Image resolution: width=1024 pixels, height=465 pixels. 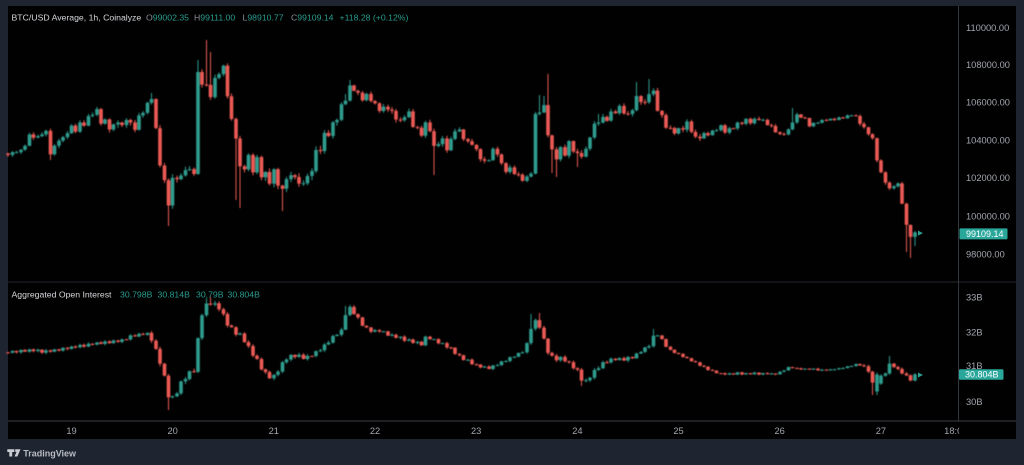 What do you see at coordinates (974, 402) in the screenshot?
I see `svg-text: 30B` at bounding box center [974, 402].